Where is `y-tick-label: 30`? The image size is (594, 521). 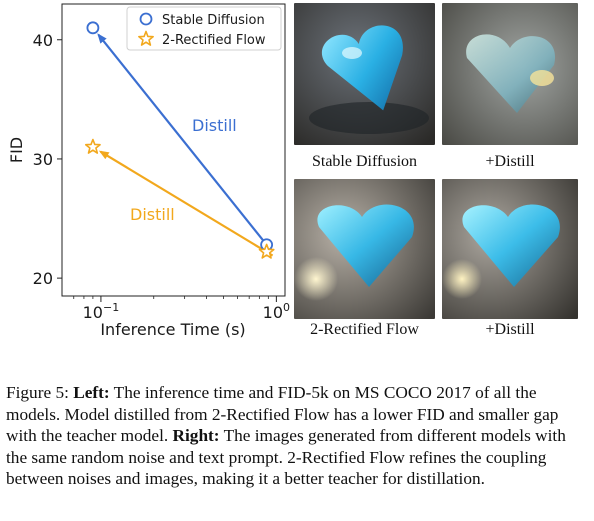
y-tick-label: 30 is located at coordinates (43, 159).